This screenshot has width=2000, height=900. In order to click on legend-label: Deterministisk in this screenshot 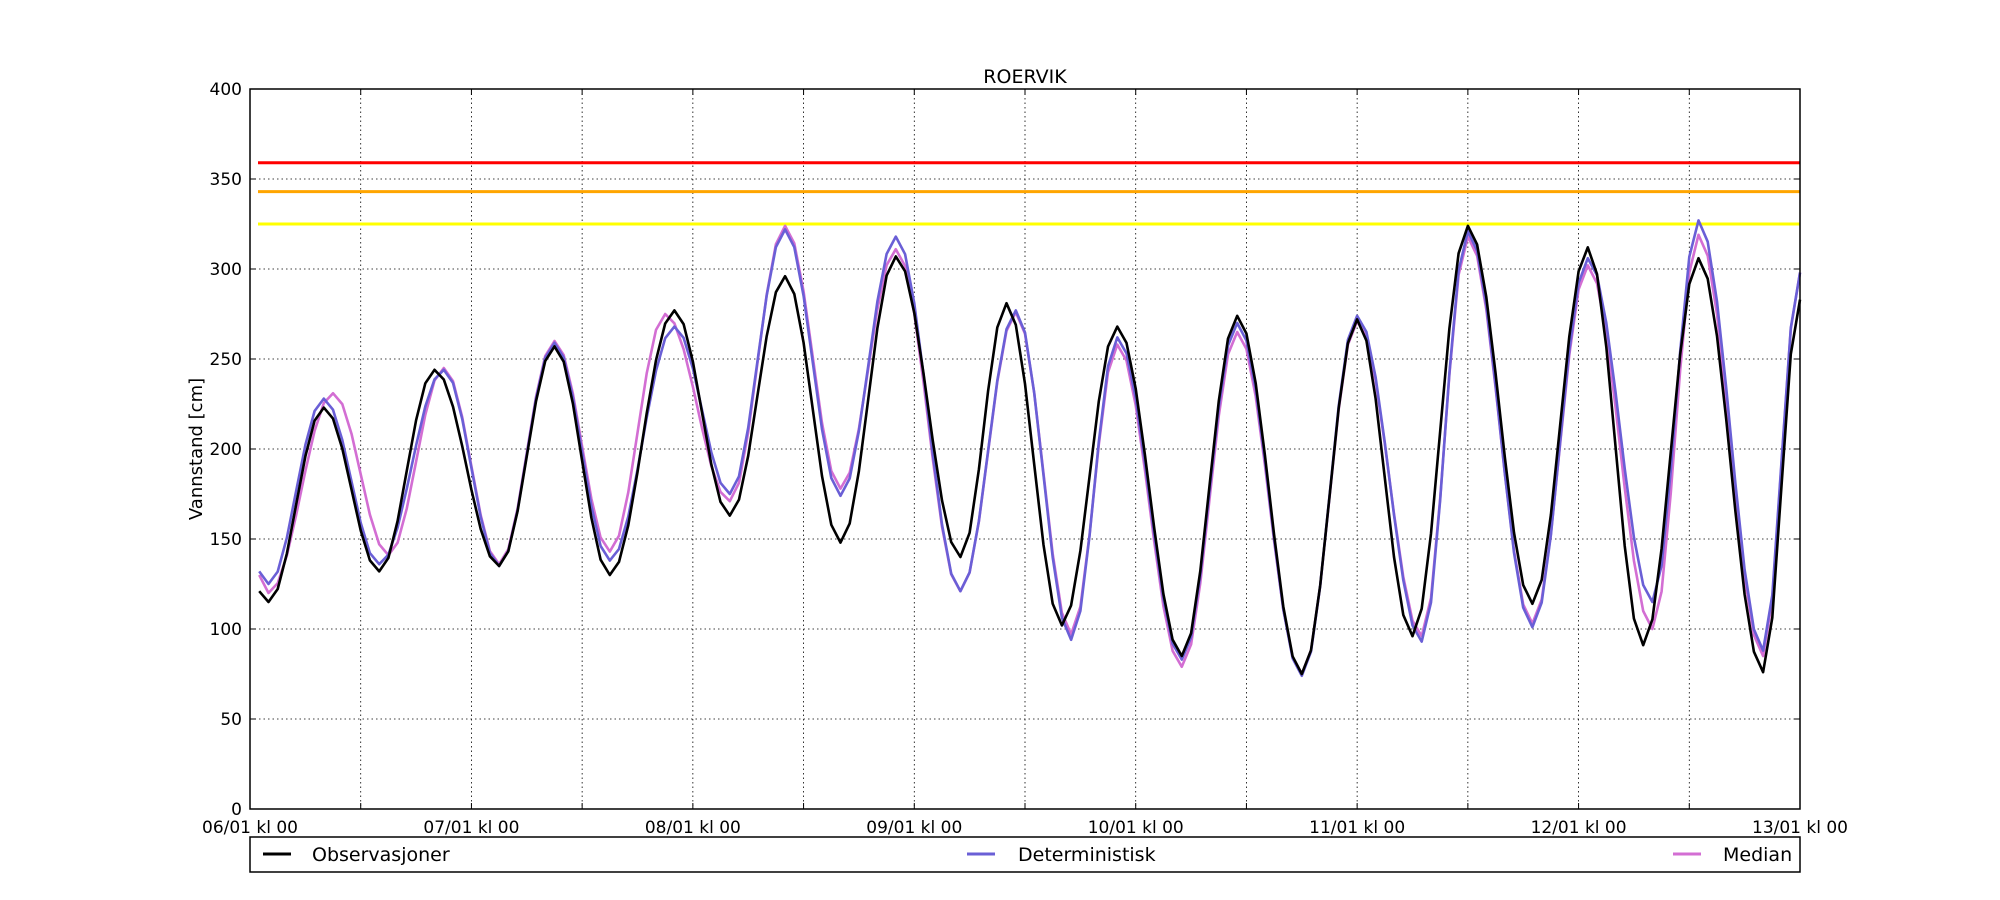, I will do `click(1087, 855)`.